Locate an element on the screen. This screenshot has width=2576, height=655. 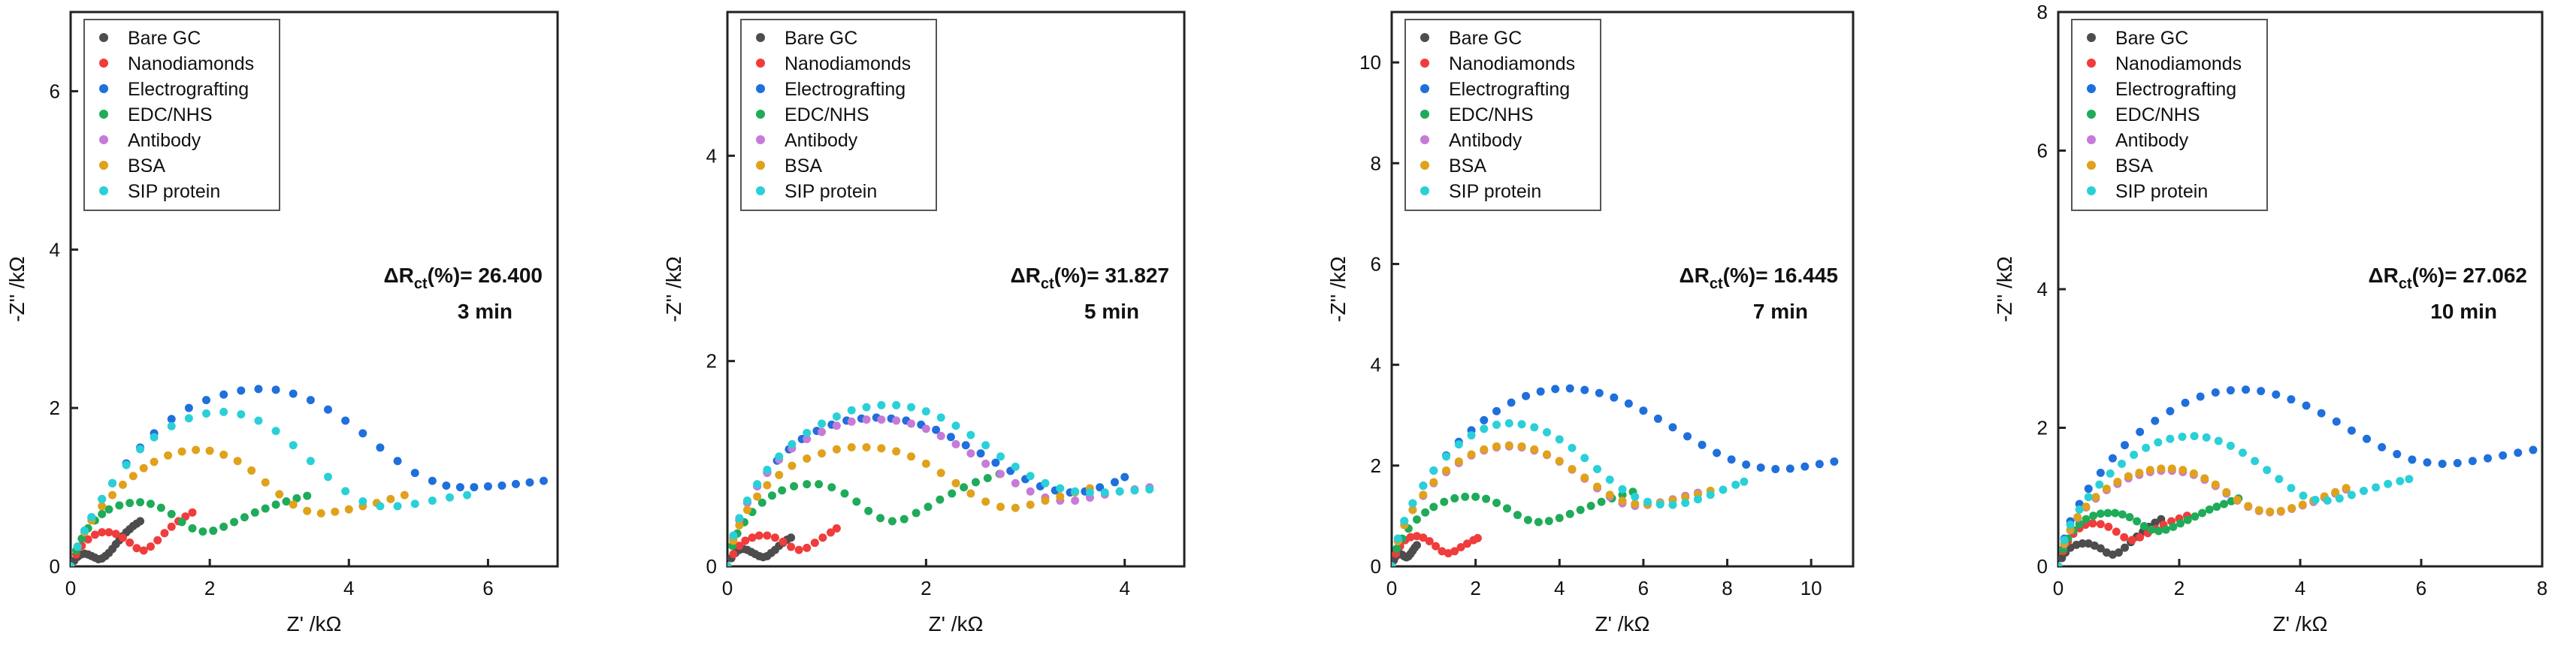
series-sip-protein is located at coordinates (271, 486).